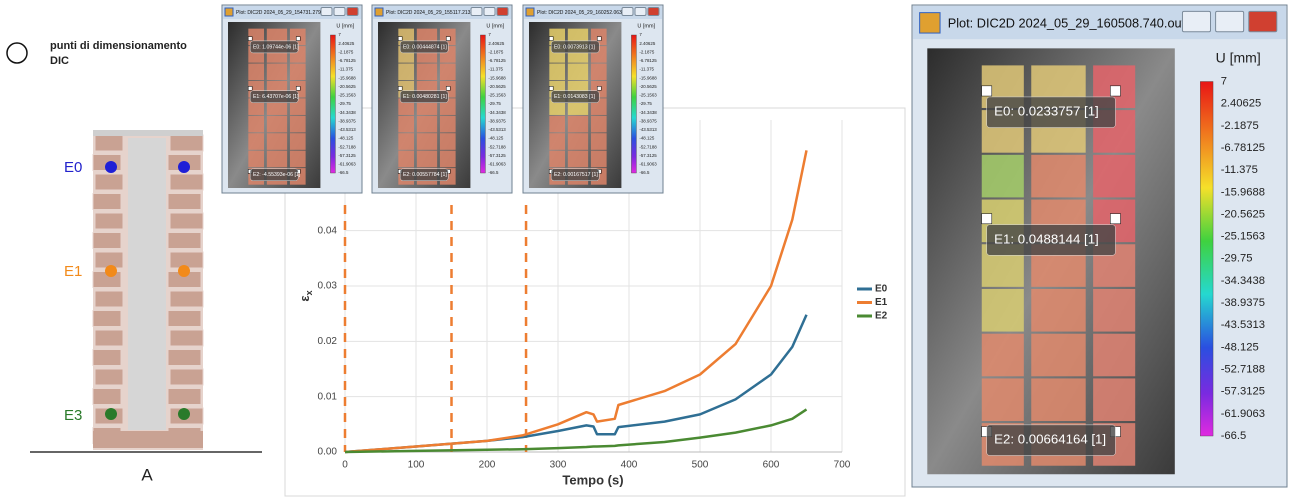  Describe the element at coordinates (304, 298) in the screenshot. I see `y-axis-symbol: ε` at that location.